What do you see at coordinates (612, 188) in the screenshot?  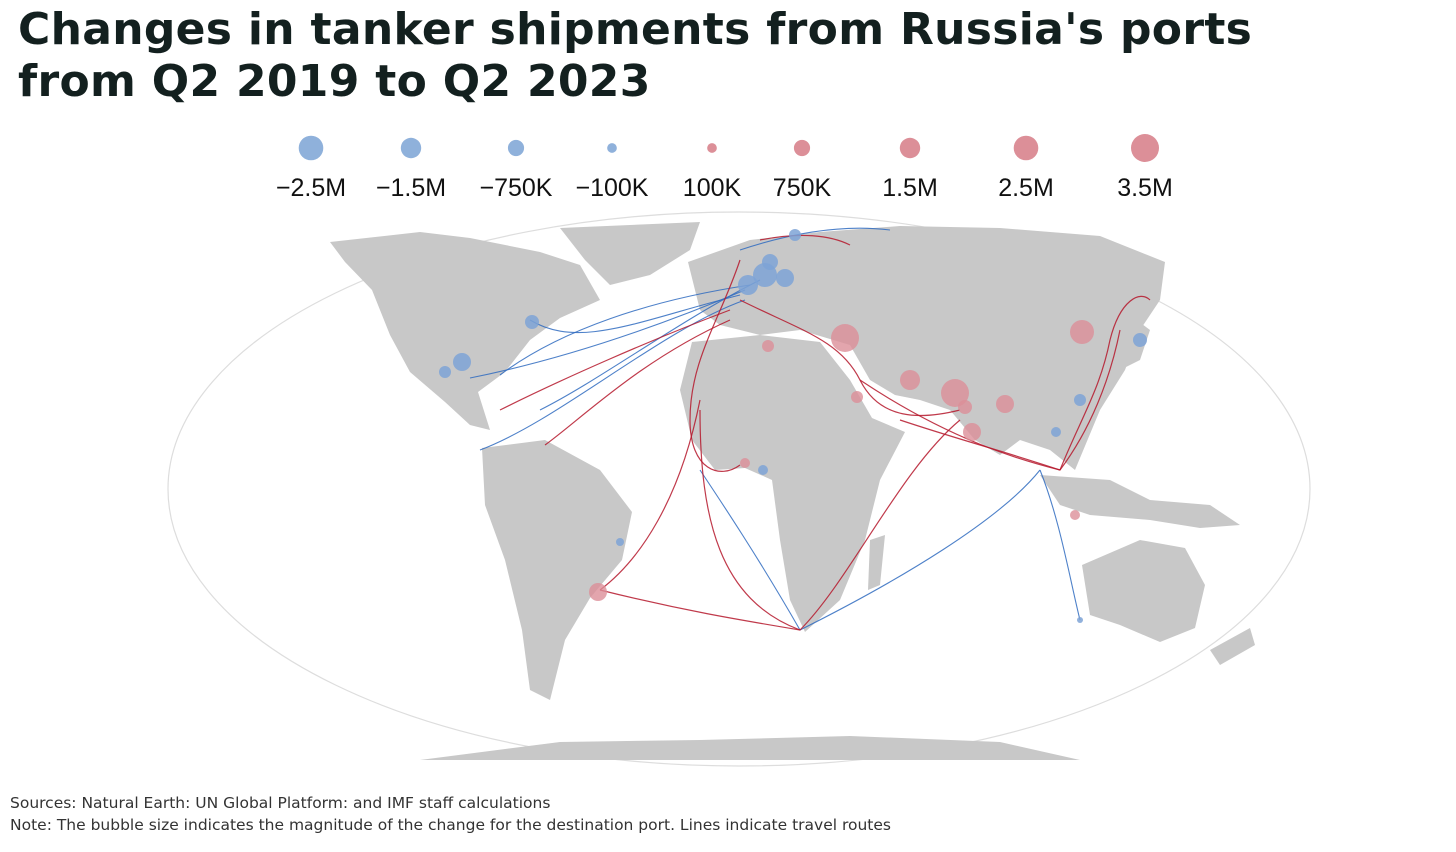 I see `legend-label: −100K` at bounding box center [612, 188].